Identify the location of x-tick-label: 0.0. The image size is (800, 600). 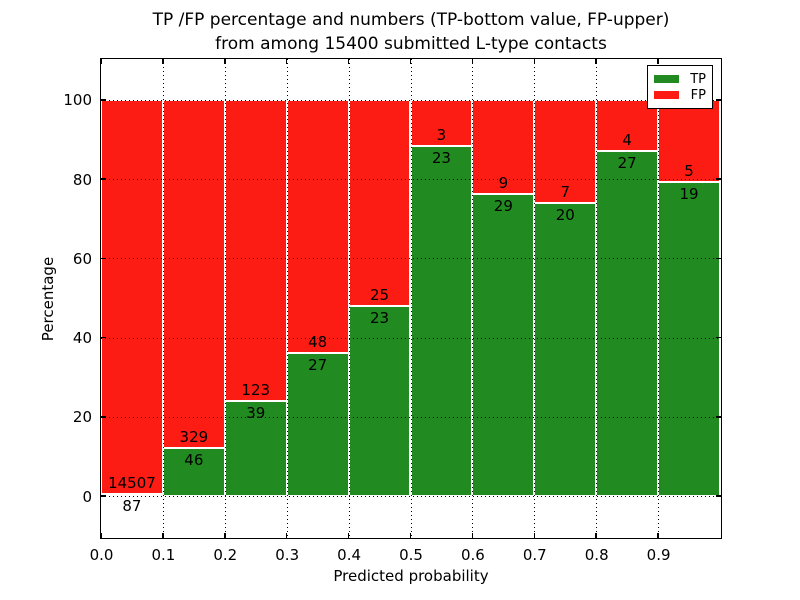
(101, 555).